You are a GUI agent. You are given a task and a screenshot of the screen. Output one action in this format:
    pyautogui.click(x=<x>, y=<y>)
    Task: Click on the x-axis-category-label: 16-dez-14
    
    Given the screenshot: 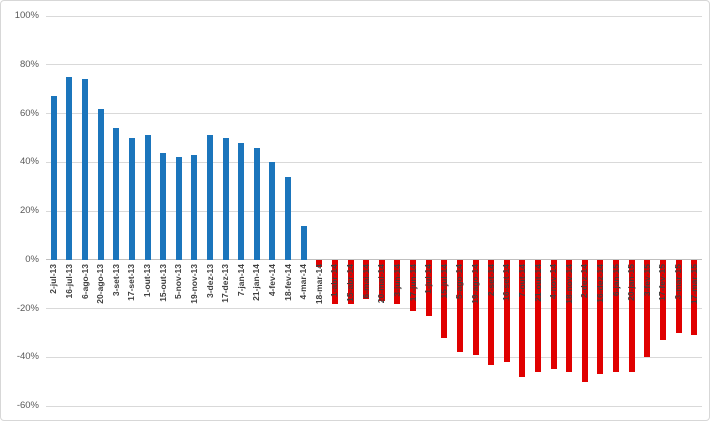 What is the action you would take?
    pyautogui.click(x=599, y=283)
    